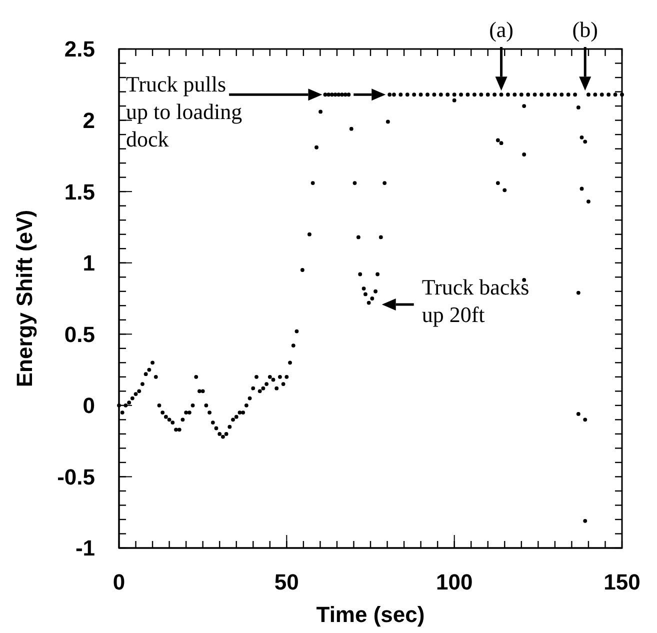 This screenshot has height=633, width=657. What do you see at coordinates (622, 582) in the screenshot?
I see `x-tick-label: 150` at bounding box center [622, 582].